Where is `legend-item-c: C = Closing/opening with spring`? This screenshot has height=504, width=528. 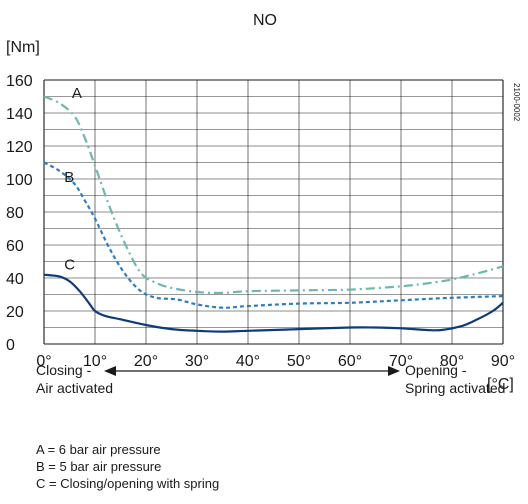 legend-item-c: C = Closing/opening with spring is located at coordinates (128, 483).